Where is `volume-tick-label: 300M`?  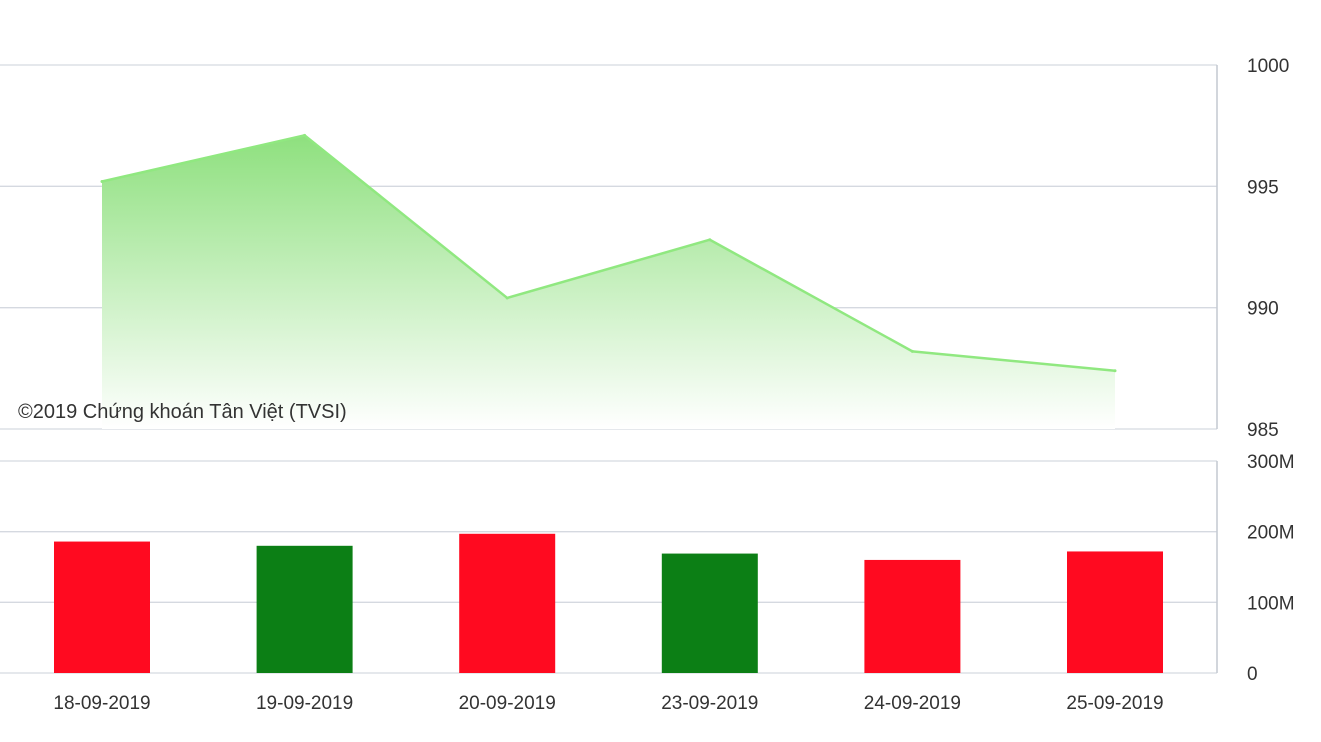
volume-tick-label: 300M is located at coordinates (1271, 462).